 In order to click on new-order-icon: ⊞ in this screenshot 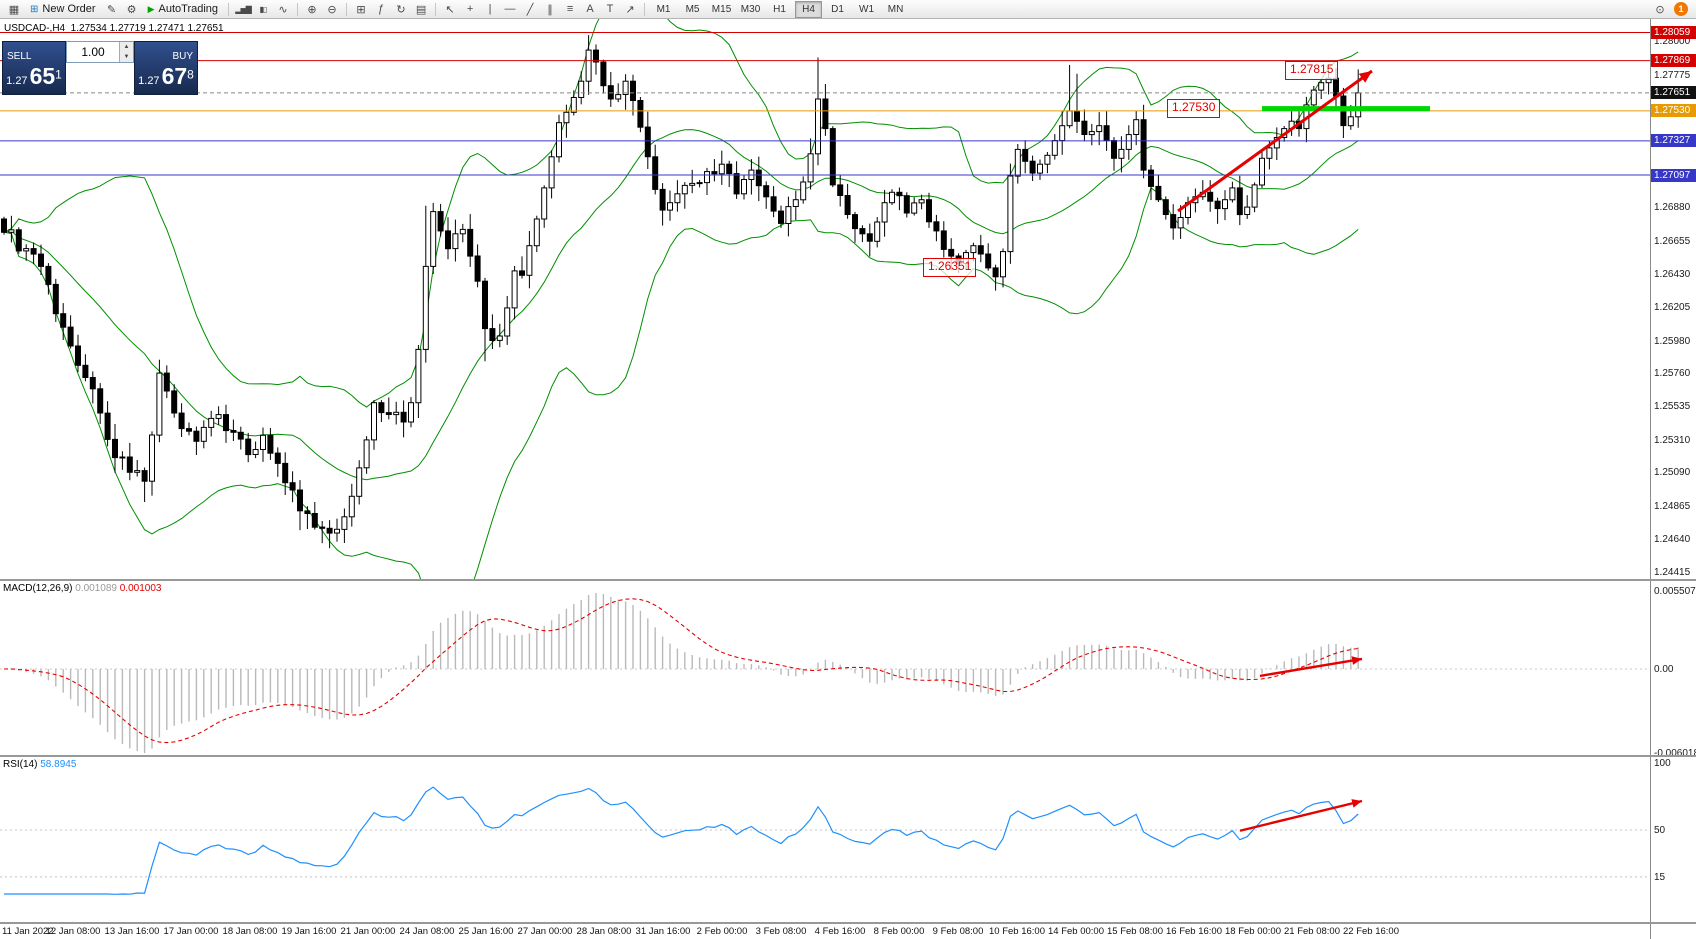, I will do `click(34, 9)`.